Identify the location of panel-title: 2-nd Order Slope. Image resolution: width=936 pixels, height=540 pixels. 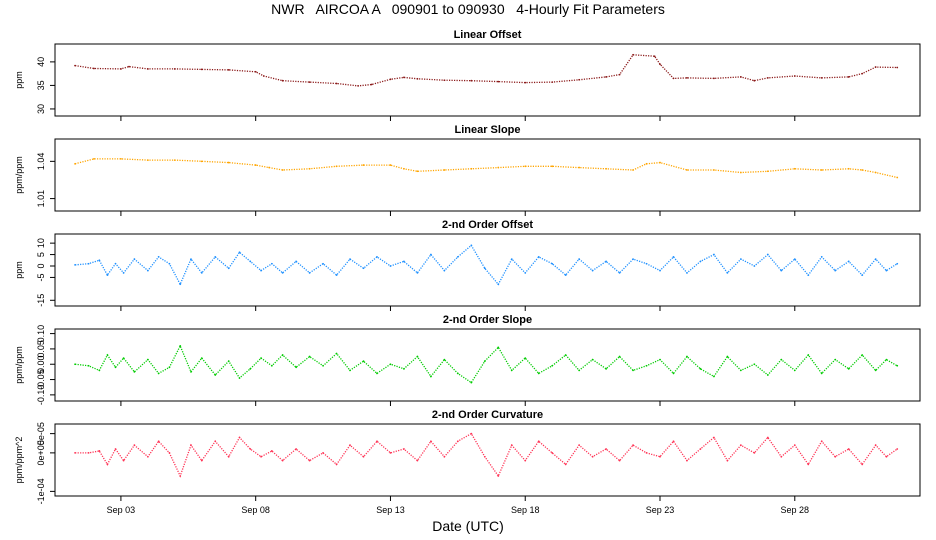
(487, 320).